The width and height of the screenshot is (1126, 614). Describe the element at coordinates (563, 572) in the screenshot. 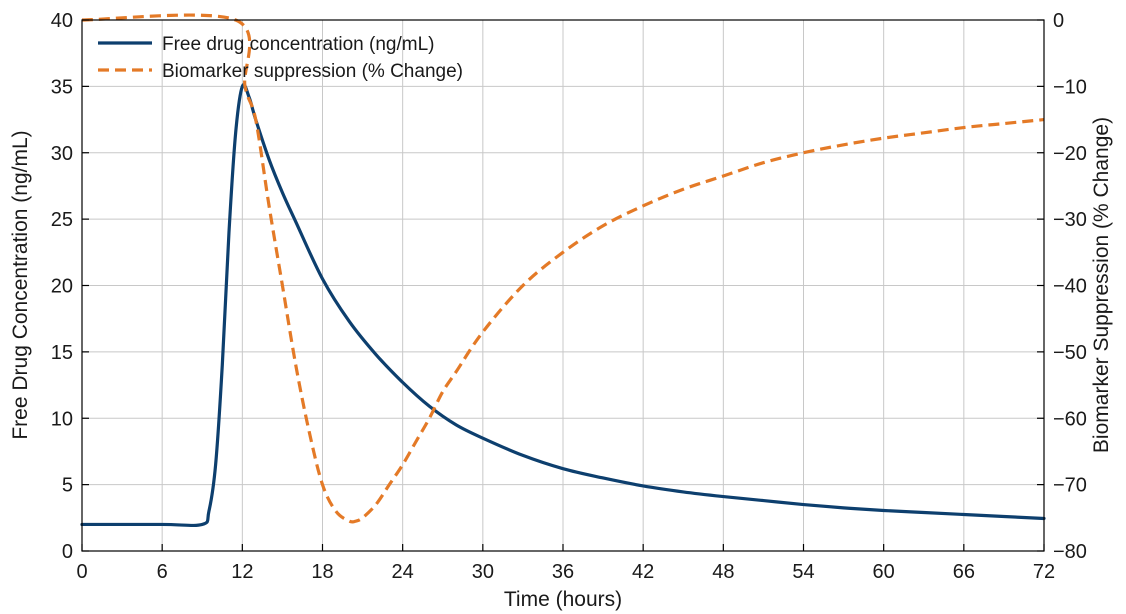

I see `x-tick-label: 36` at that location.